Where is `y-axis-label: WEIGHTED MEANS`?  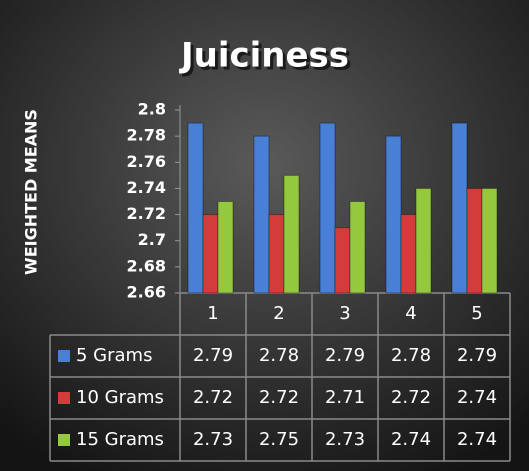 y-axis-label: WEIGHTED MEANS is located at coordinates (31, 192).